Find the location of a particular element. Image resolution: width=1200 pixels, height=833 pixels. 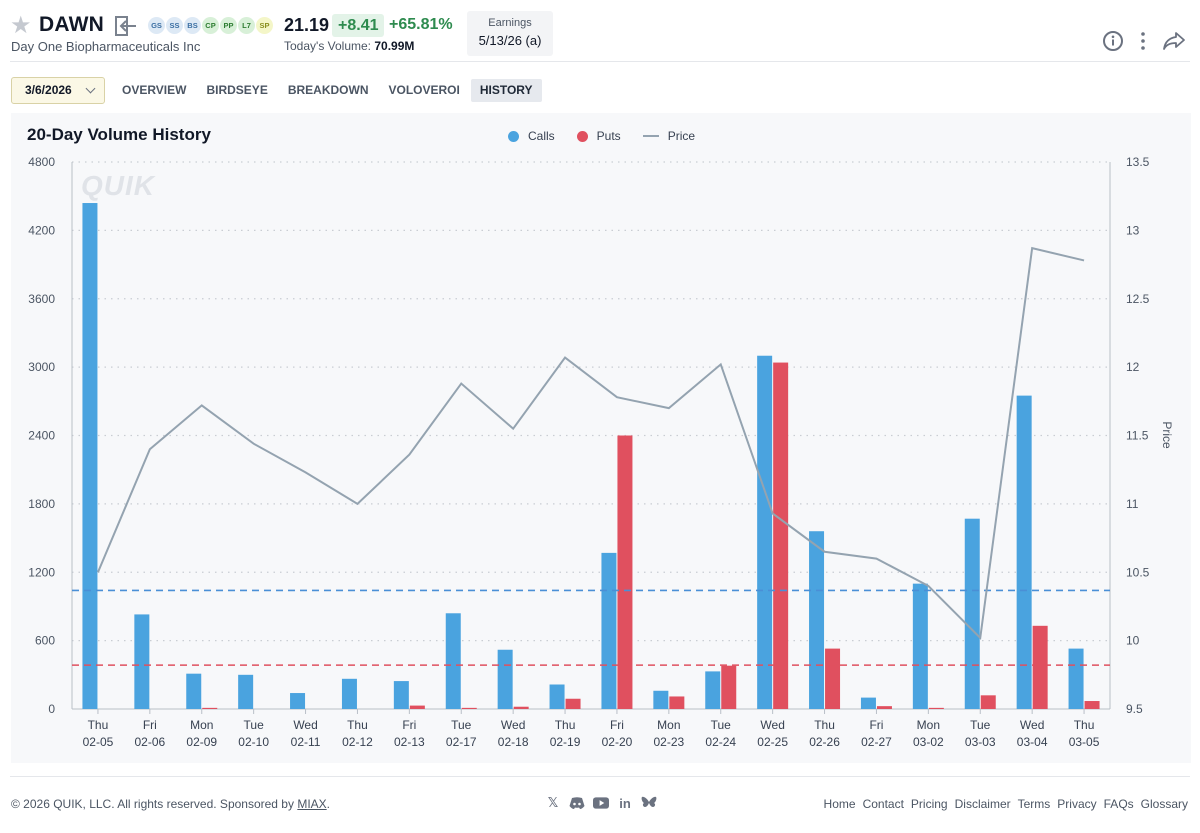

youtube-icon is located at coordinates (601, 803).